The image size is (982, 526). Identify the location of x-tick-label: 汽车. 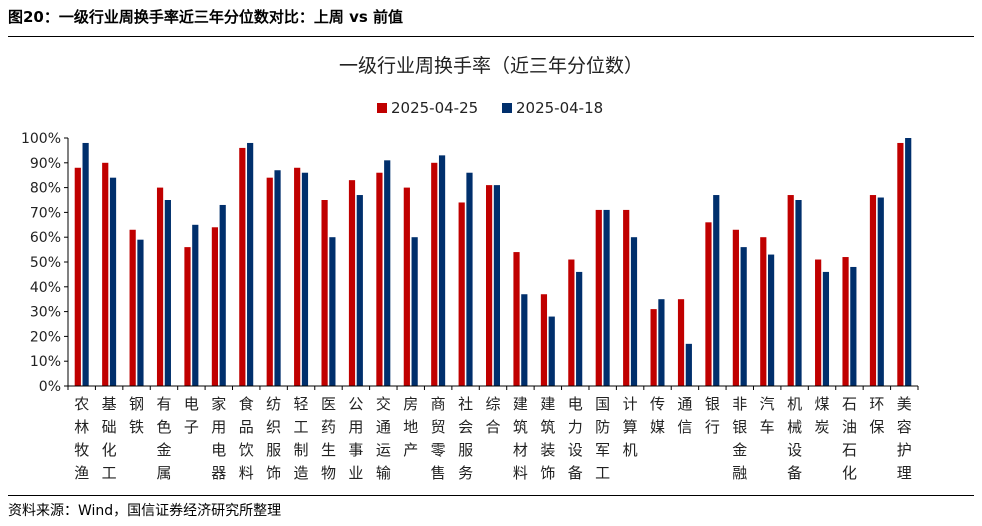
(767, 415).